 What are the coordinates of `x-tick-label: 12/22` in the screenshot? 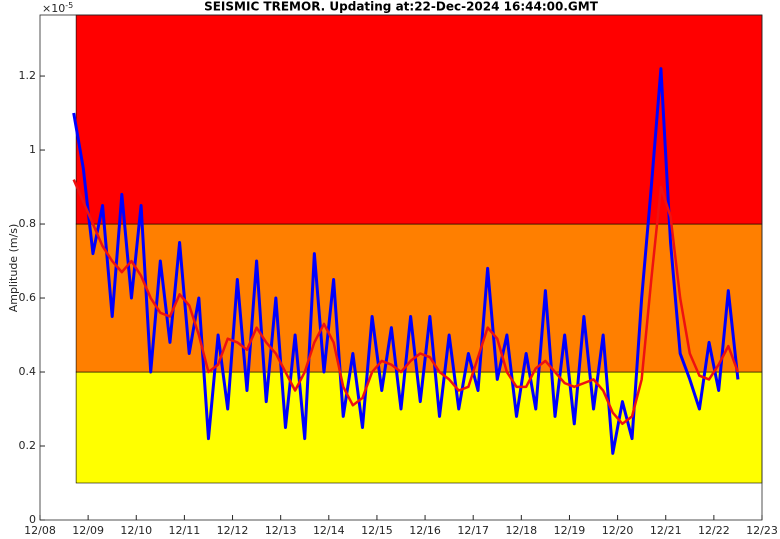 It's located at (714, 530).